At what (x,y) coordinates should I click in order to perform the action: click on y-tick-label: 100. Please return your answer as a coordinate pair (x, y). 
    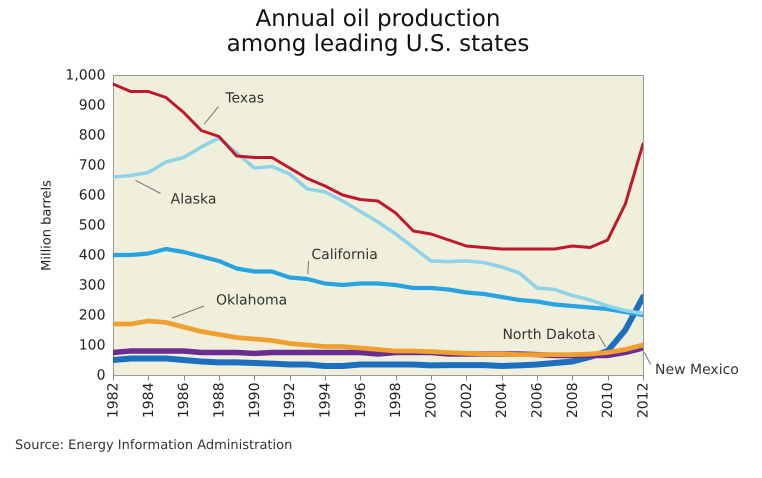
    Looking at the image, I should click on (92, 346).